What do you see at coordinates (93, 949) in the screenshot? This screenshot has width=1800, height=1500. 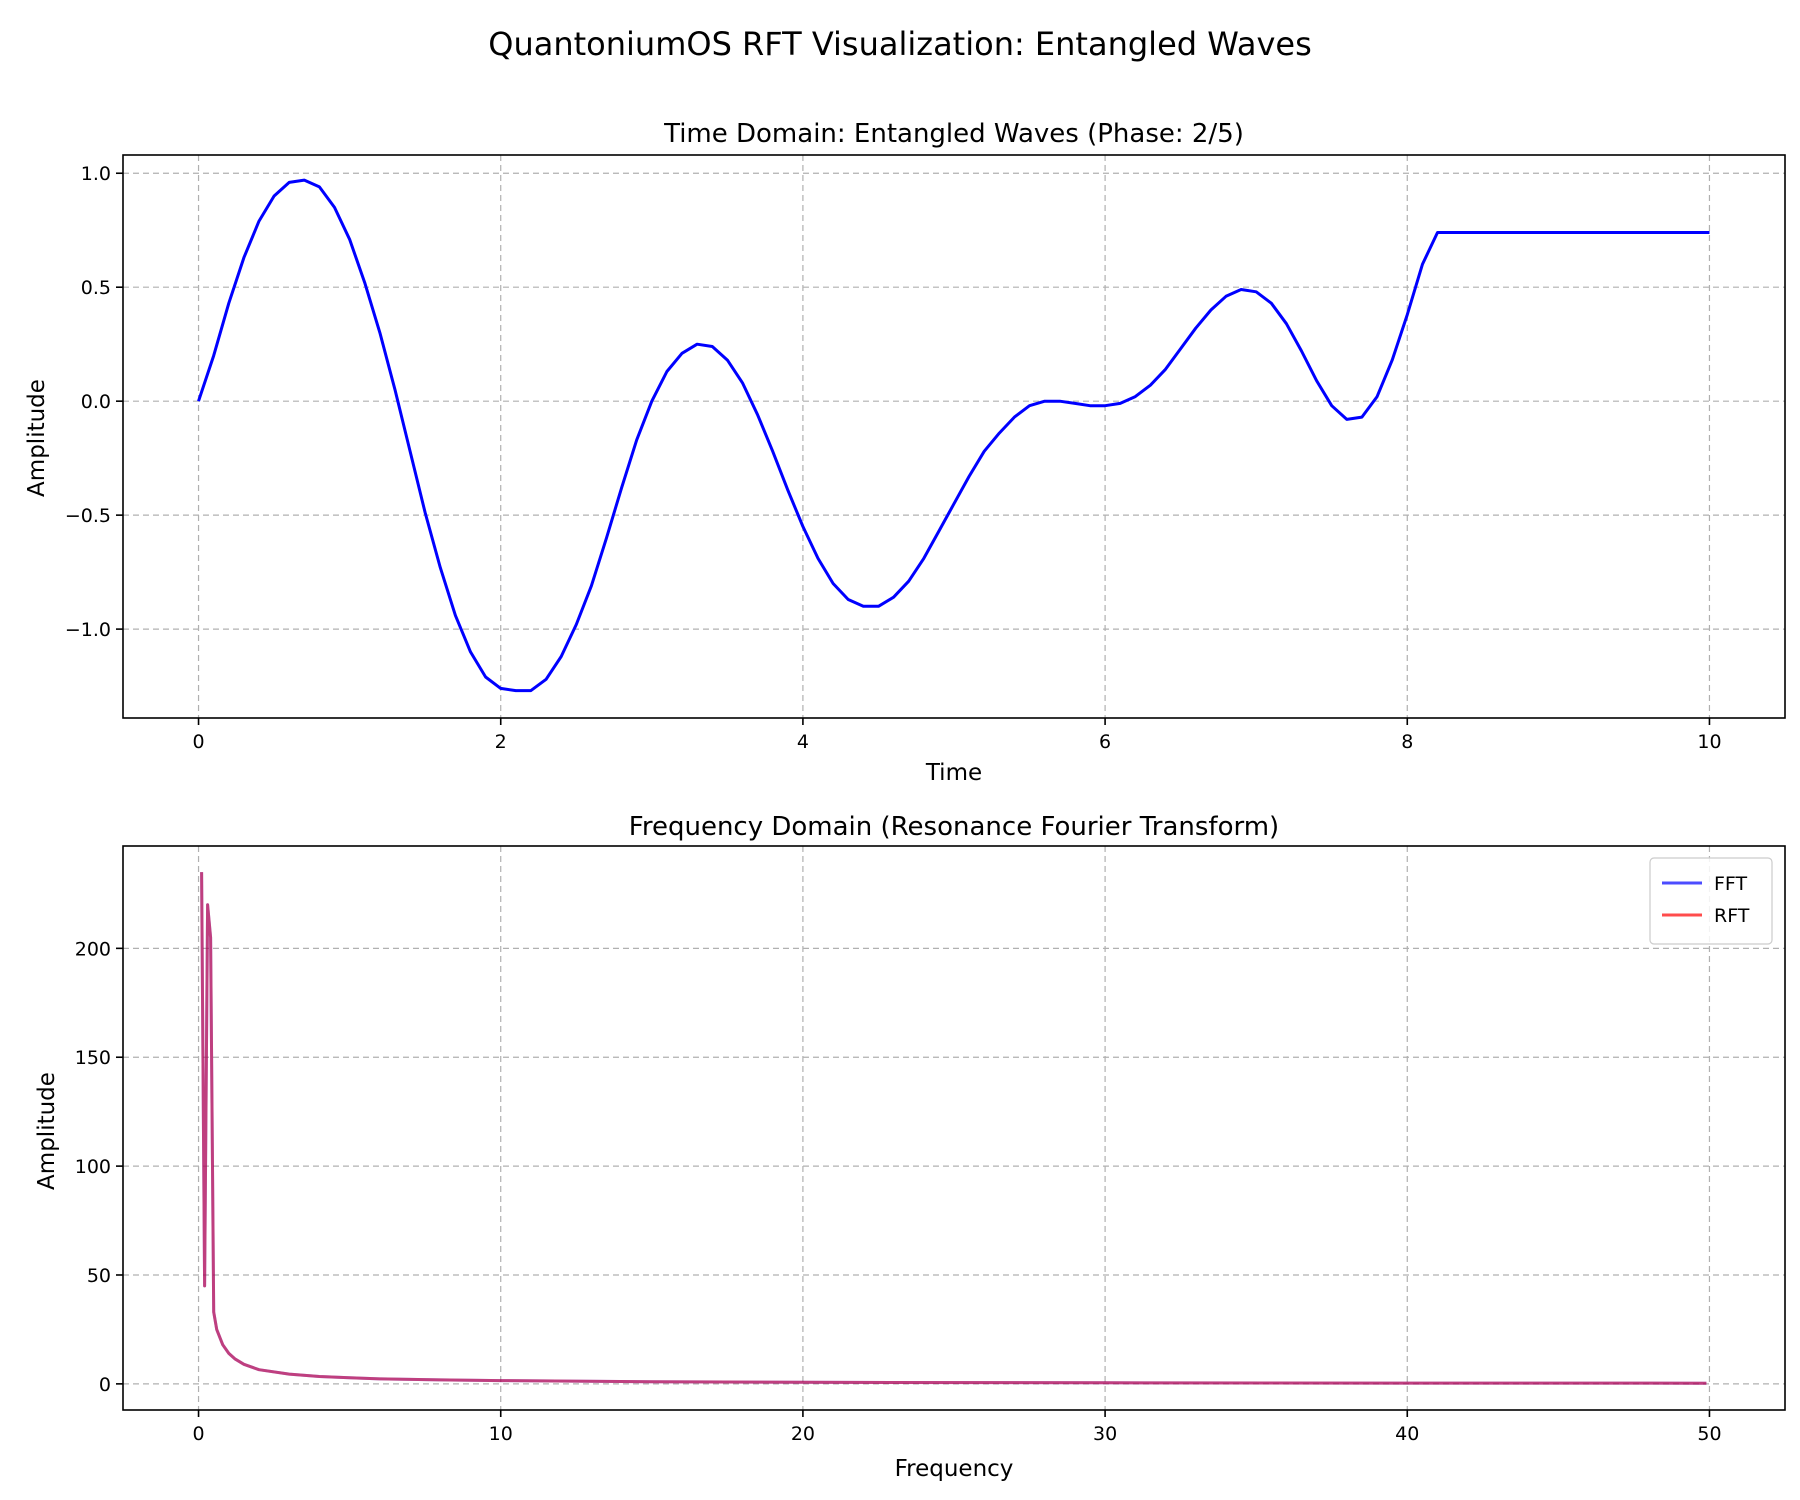 I see `frequency-domain-y-tick-label: 200` at bounding box center [93, 949].